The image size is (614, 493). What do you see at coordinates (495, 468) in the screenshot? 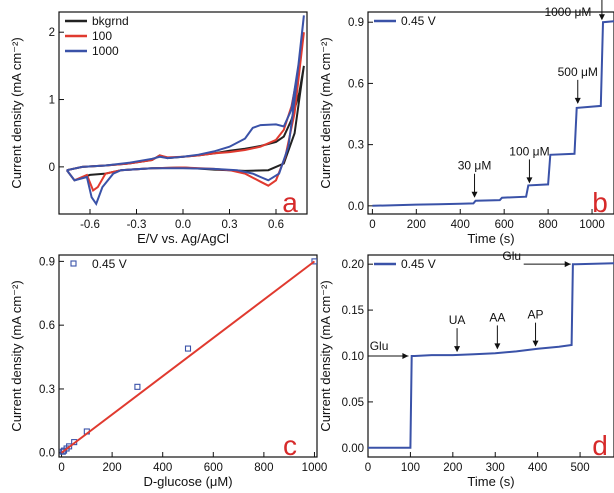
I see `x-tick-label: 300` at bounding box center [495, 468].